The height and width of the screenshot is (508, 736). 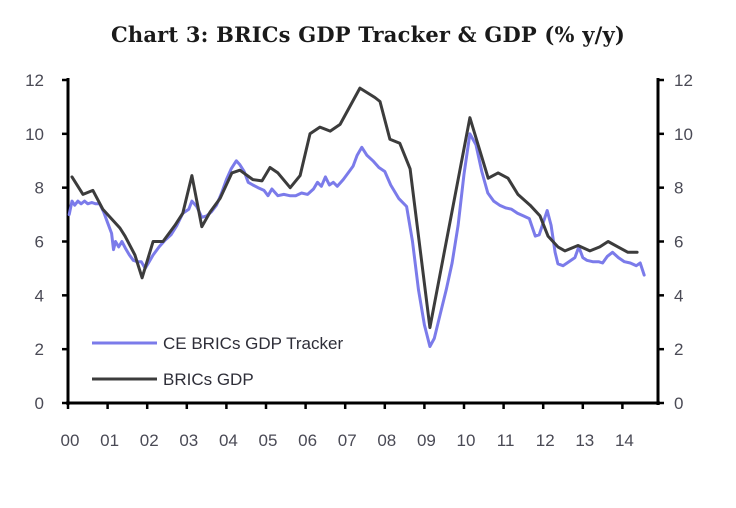 What do you see at coordinates (39, 295) in the screenshot?
I see `y-tick-label-left: 4` at bounding box center [39, 295].